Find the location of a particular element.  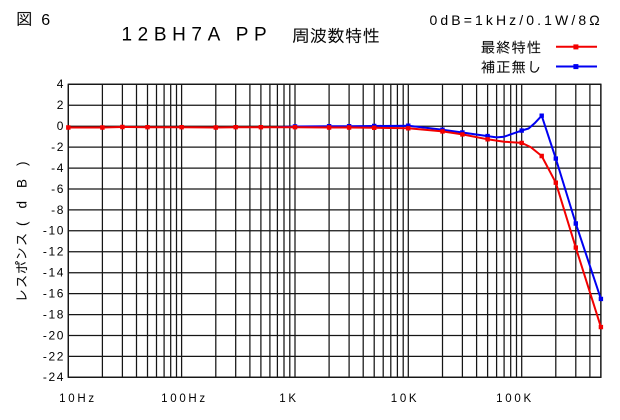

svg-text: -18 is located at coordinates (54, 315).